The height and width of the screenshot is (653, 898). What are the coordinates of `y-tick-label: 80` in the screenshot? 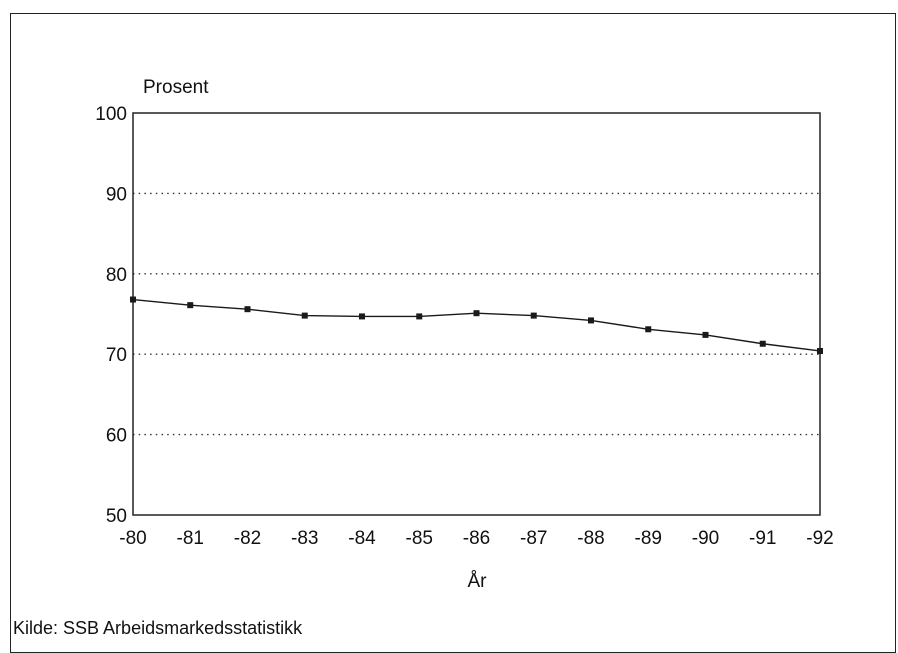 It's located at (116, 275).